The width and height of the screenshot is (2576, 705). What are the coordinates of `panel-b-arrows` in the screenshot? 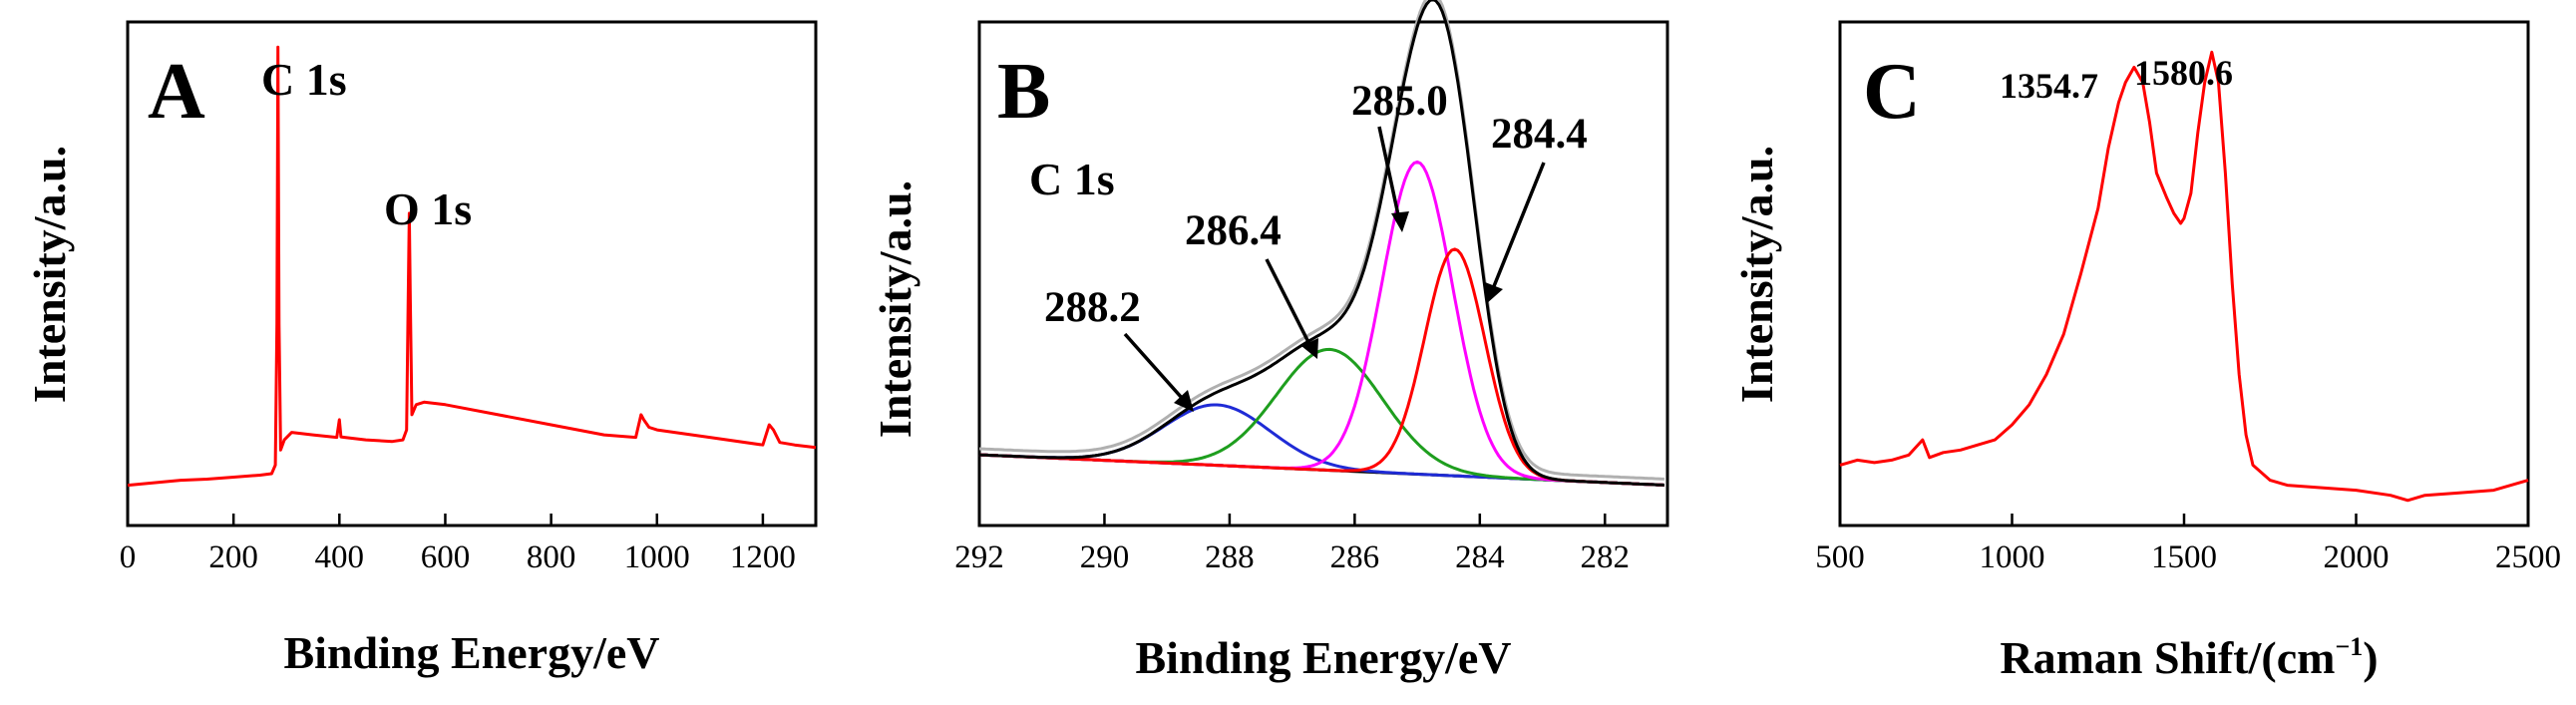 It's located at (1334, 269).